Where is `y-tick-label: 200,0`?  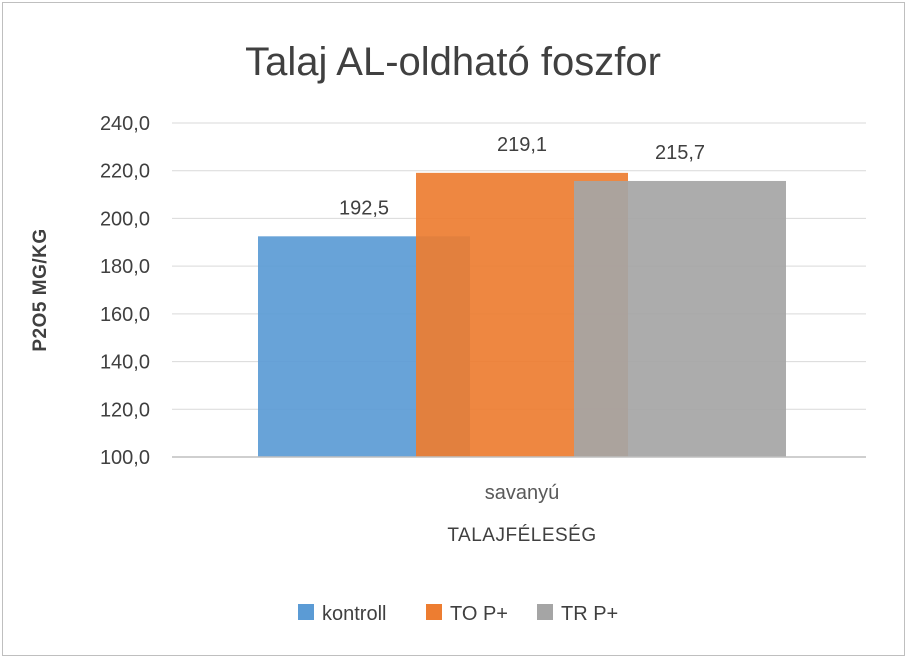
y-tick-label: 200,0 is located at coordinates (125, 219).